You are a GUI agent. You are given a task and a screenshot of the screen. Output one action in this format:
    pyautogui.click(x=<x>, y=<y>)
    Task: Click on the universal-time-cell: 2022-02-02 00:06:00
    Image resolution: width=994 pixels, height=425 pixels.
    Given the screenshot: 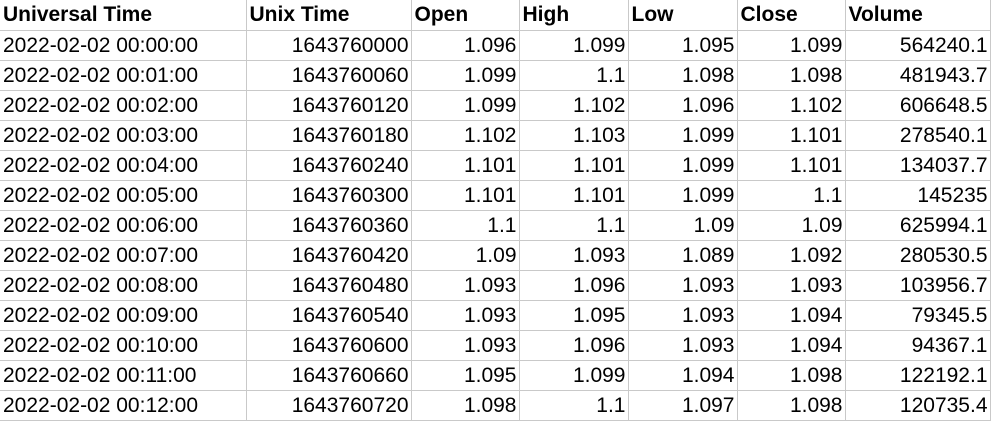 What is the action you would take?
    pyautogui.click(x=123, y=225)
    